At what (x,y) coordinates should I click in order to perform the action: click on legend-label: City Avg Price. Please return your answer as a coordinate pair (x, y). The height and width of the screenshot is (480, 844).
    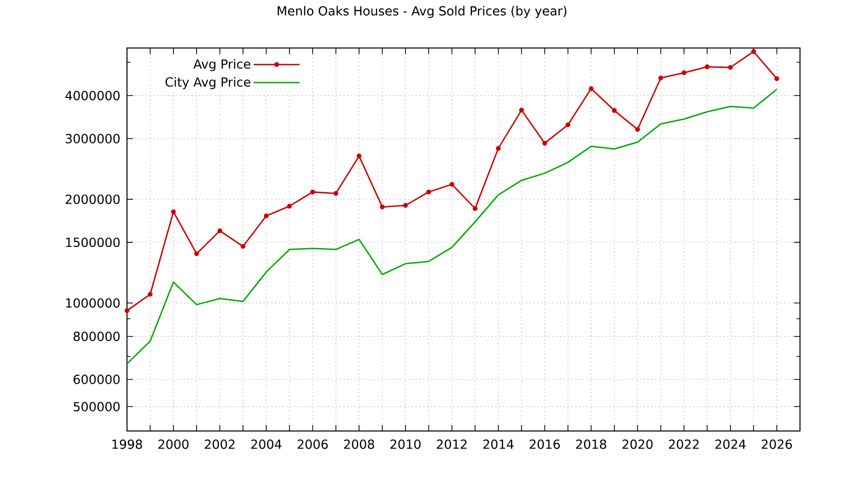
    Looking at the image, I should click on (208, 83).